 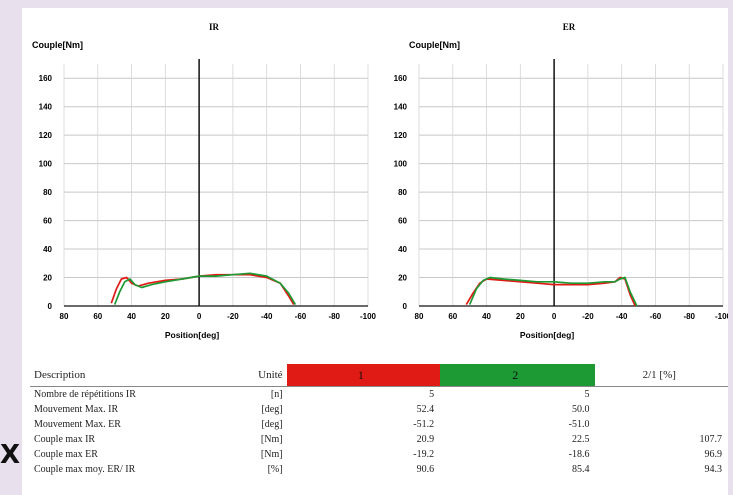 What do you see at coordinates (66, 454) in the screenshot?
I see `row-description: Couple max ER` at bounding box center [66, 454].